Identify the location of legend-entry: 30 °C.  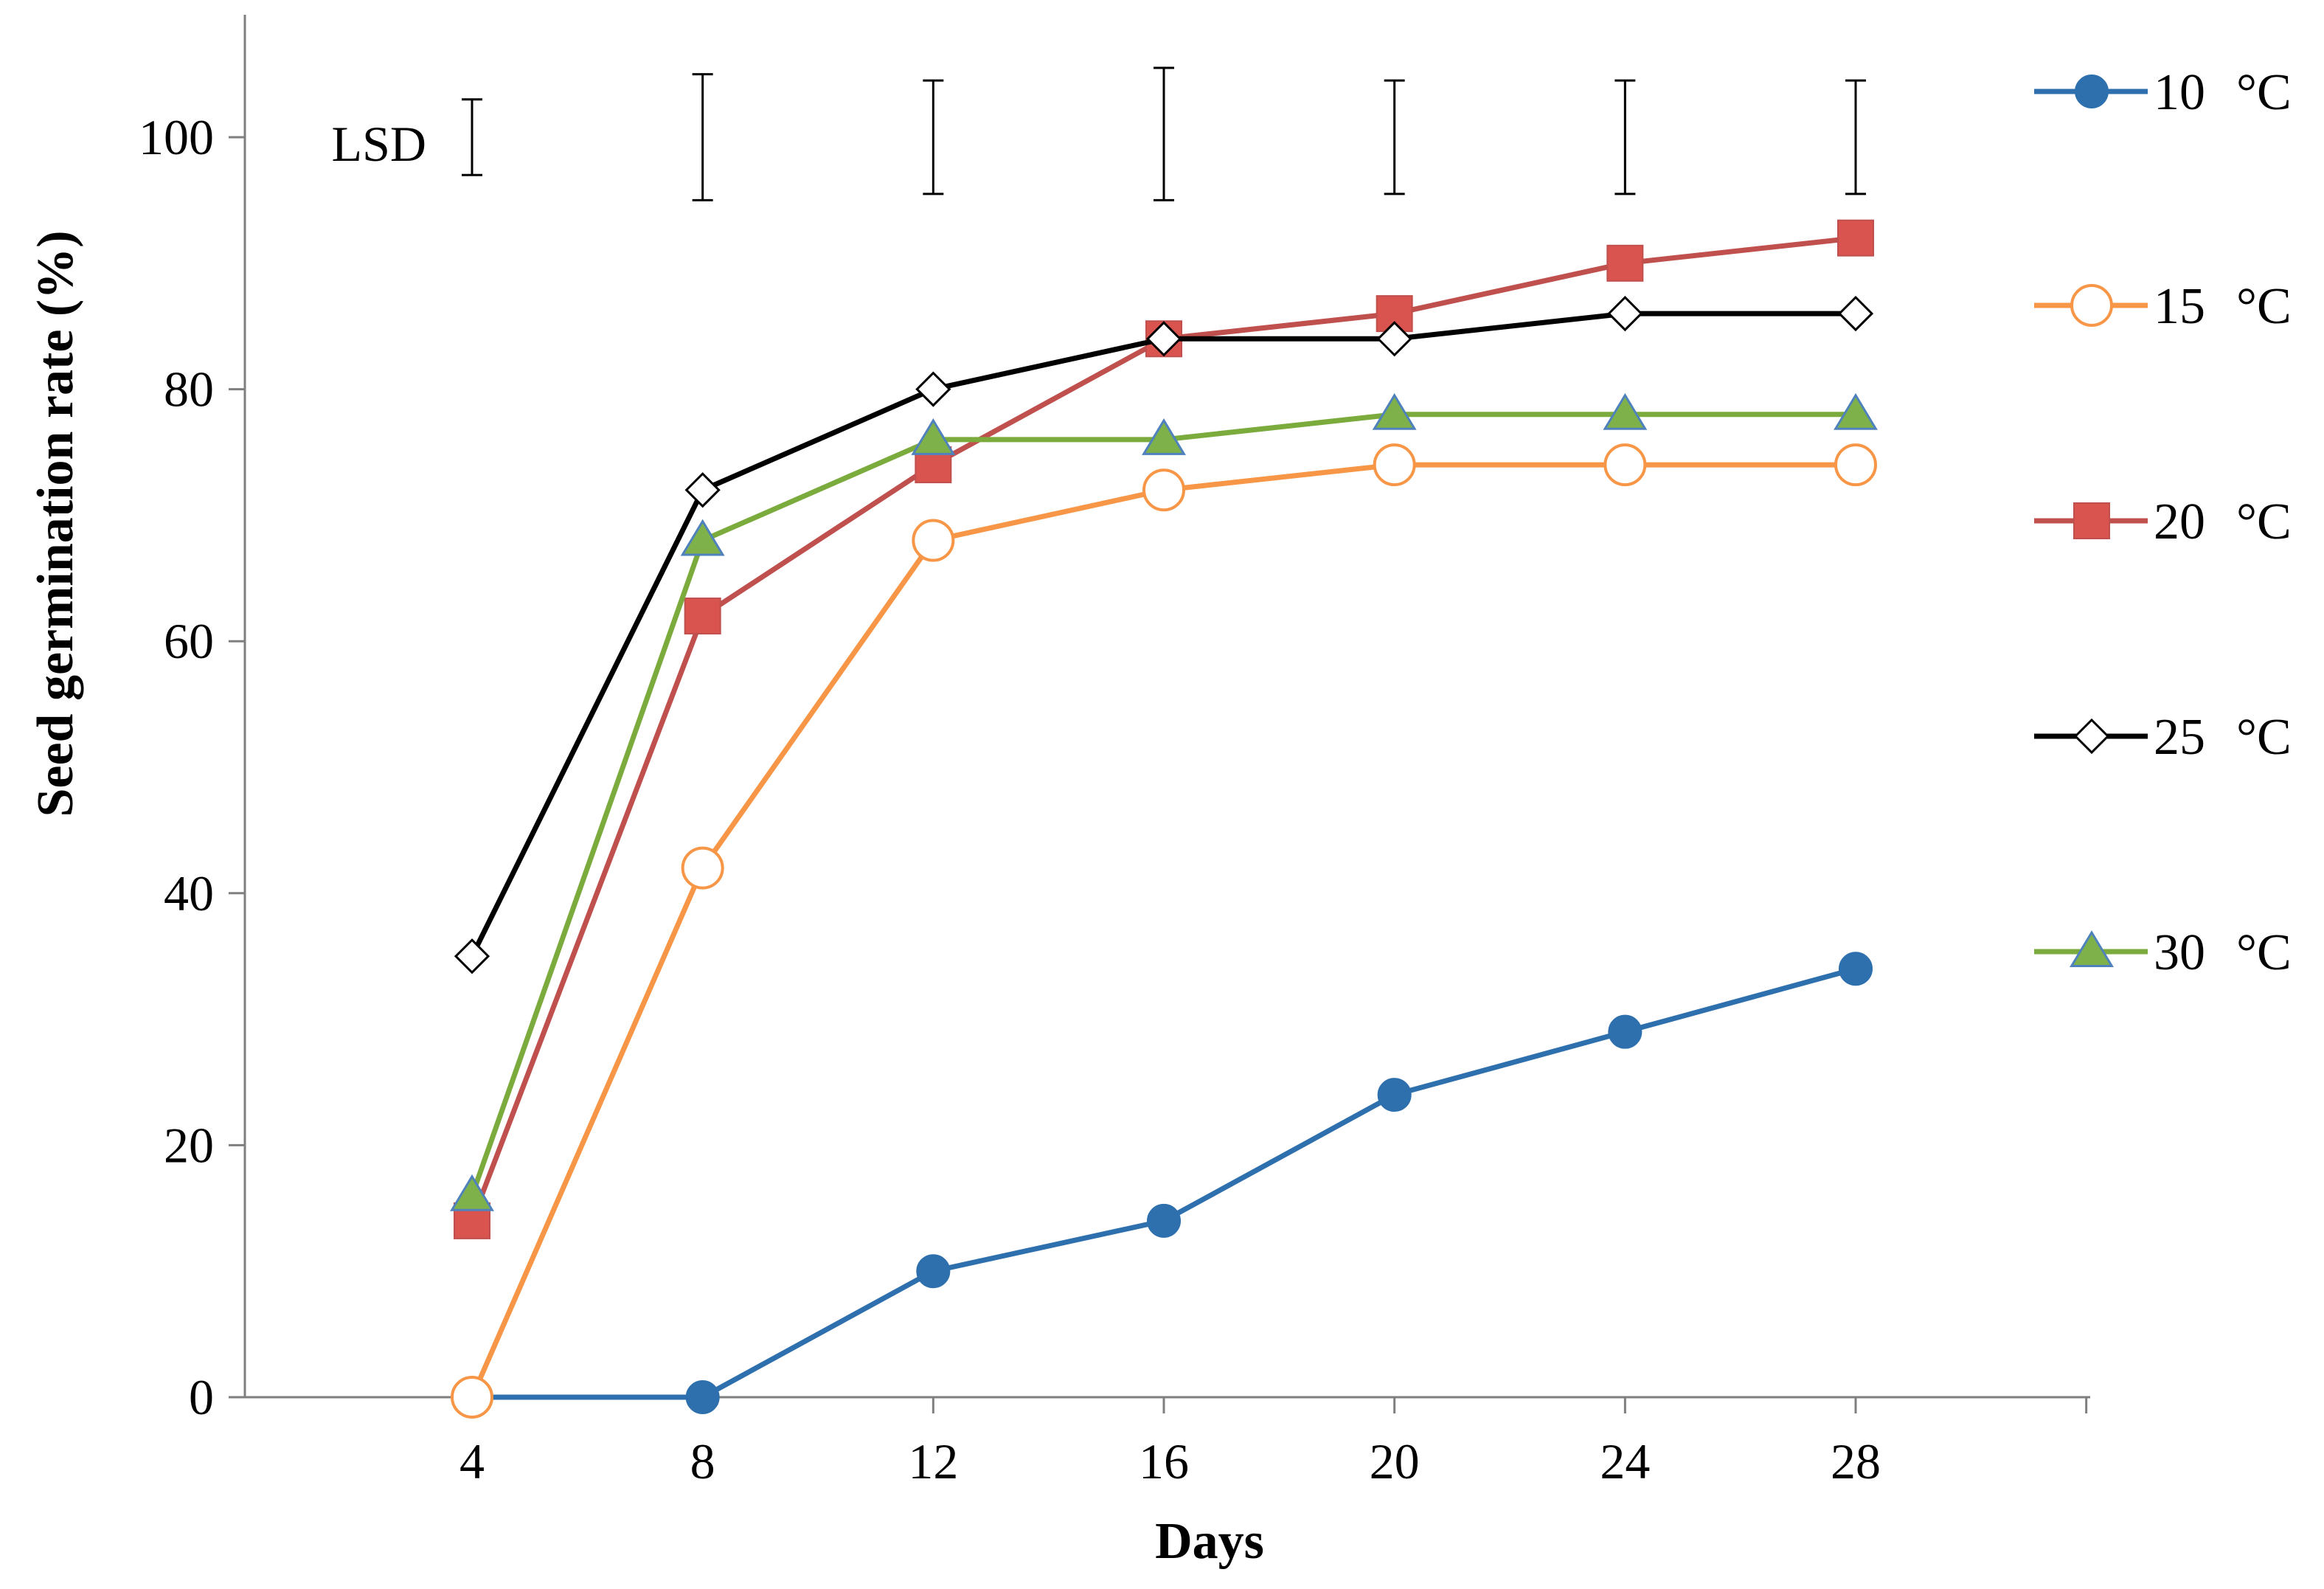
(2163, 952).